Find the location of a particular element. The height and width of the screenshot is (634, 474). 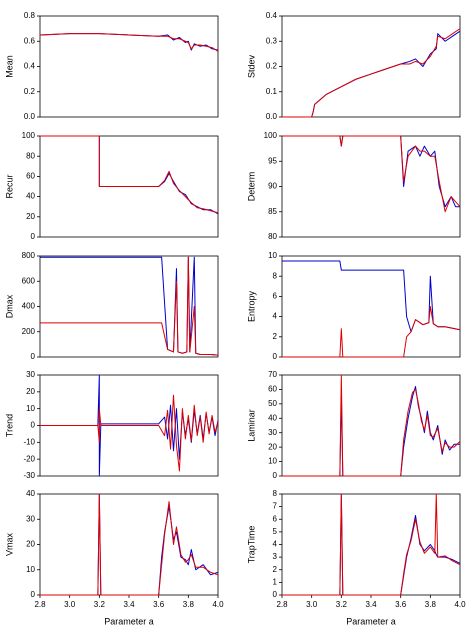

y-tick-label: 0.1 is located at coordinates (272, 91).